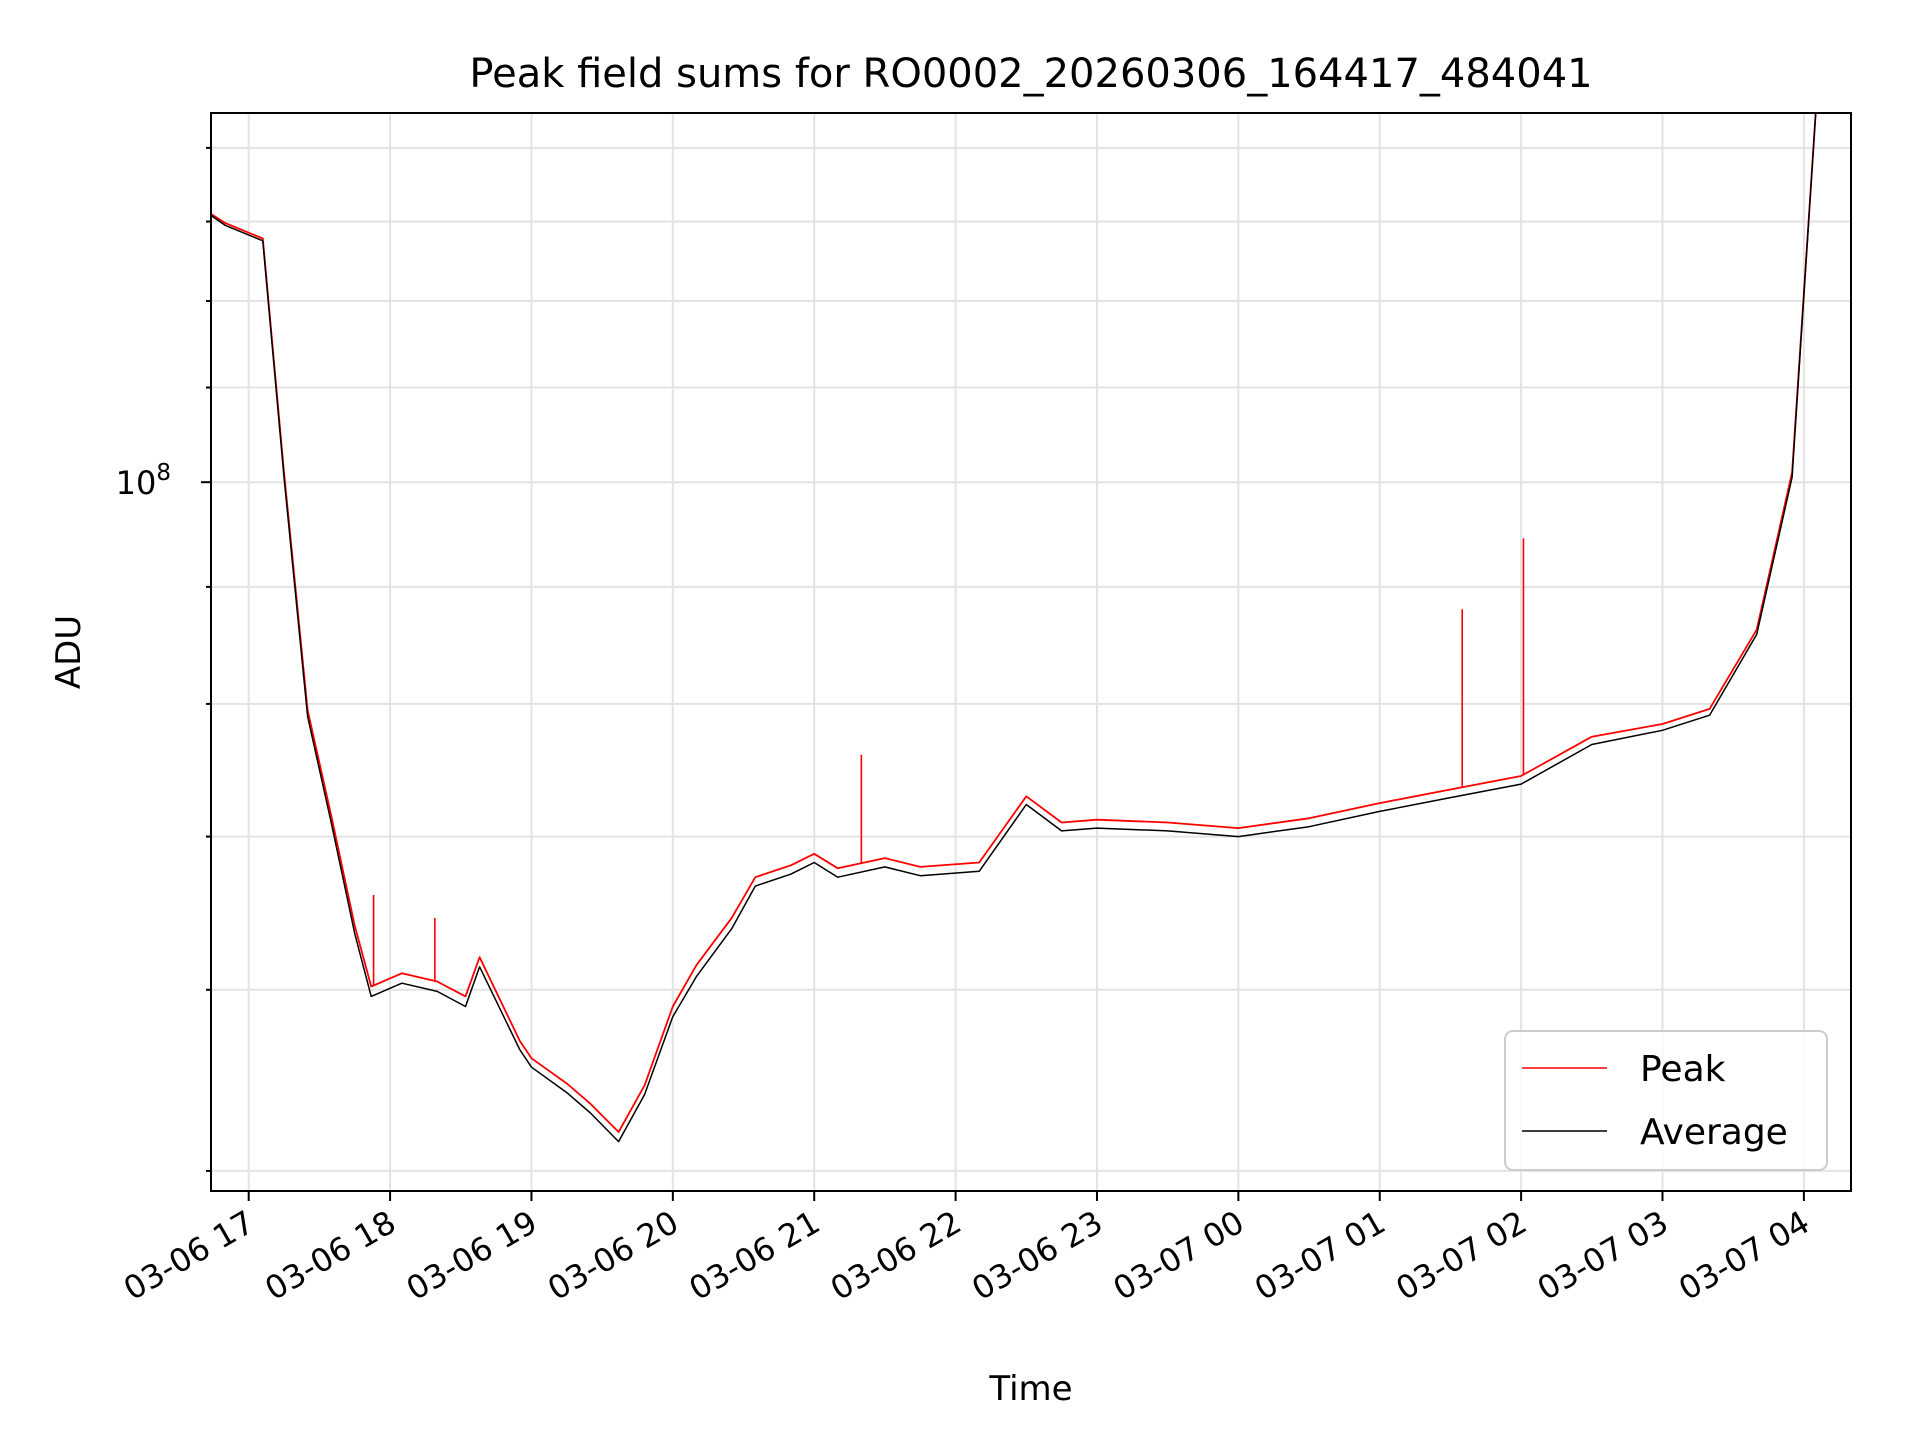 This screenshot has width=1920, height=1440. What do you see at coordinates (69, 652) in the screenshot?
I see `y-axis-label: ADU` at bounding box center [69, 652].